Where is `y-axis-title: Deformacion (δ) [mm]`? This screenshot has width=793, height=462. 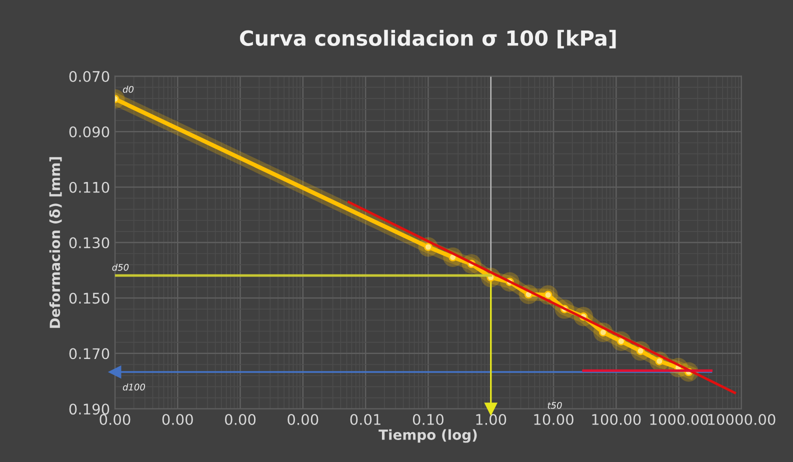 y-axis-title: Deformacion (δ) [mm] is located at coordinates (55, 242).